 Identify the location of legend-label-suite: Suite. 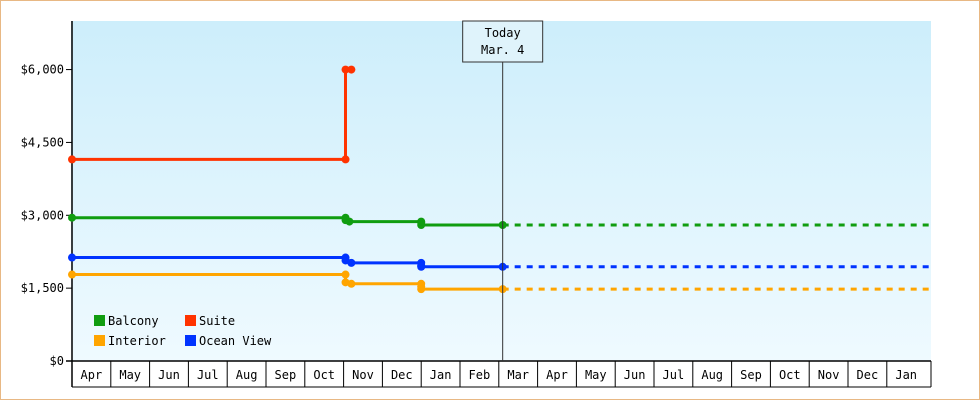
(217, 321).